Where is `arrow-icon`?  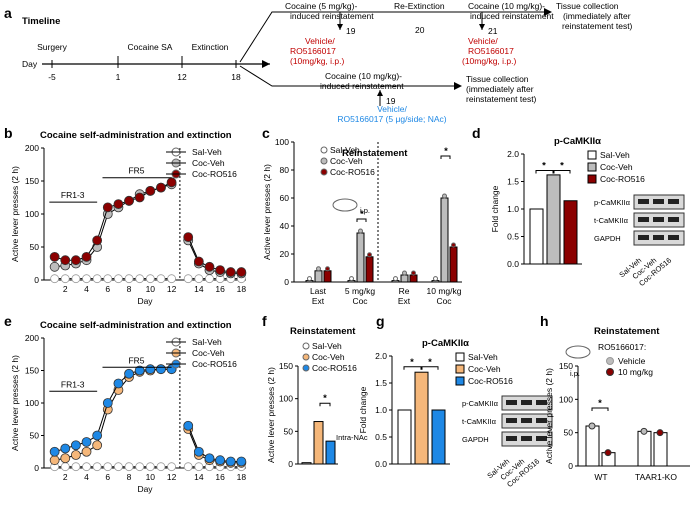 arrow-icon is located at coordinates (548, 12).